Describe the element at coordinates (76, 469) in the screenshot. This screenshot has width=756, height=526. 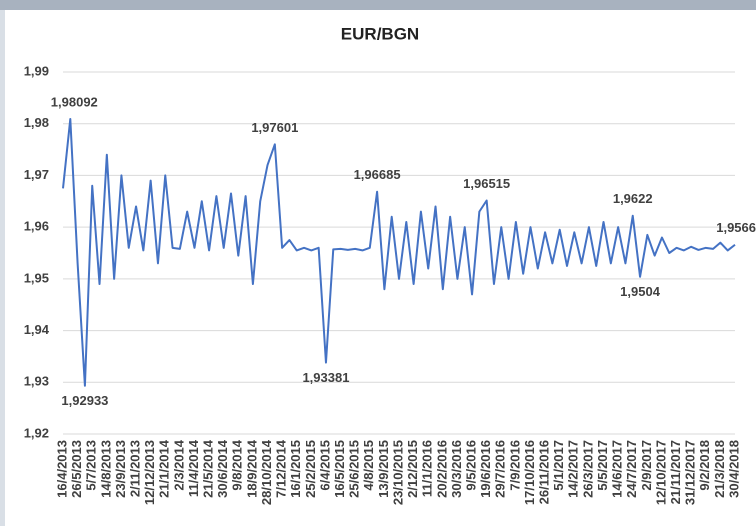
I see `x-tick-label: 26/5/2013` at that location.